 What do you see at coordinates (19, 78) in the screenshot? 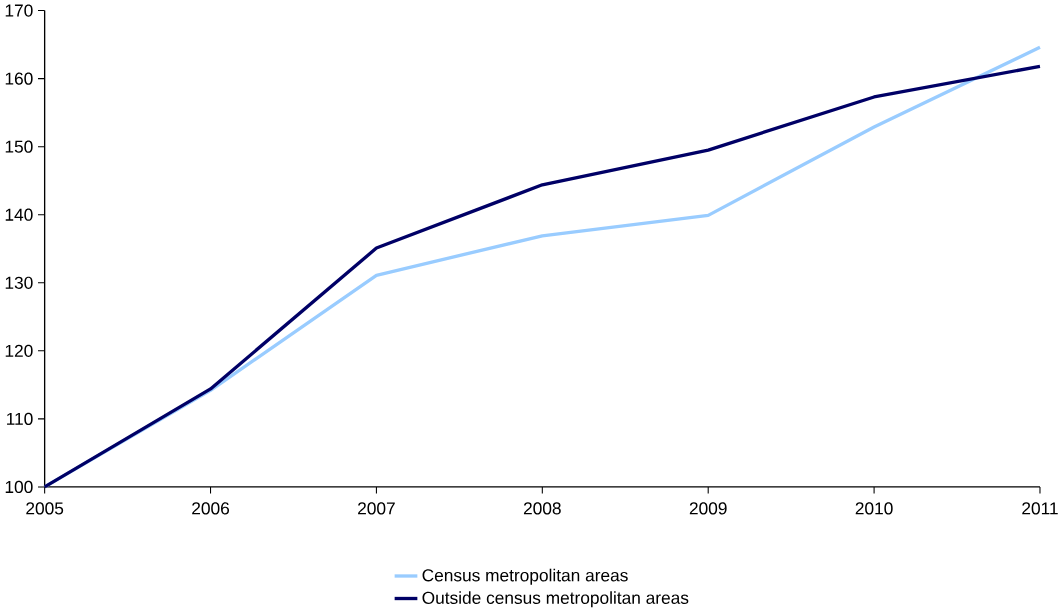
I see `y-tick-label: 160` at bounding box center [19, 78].